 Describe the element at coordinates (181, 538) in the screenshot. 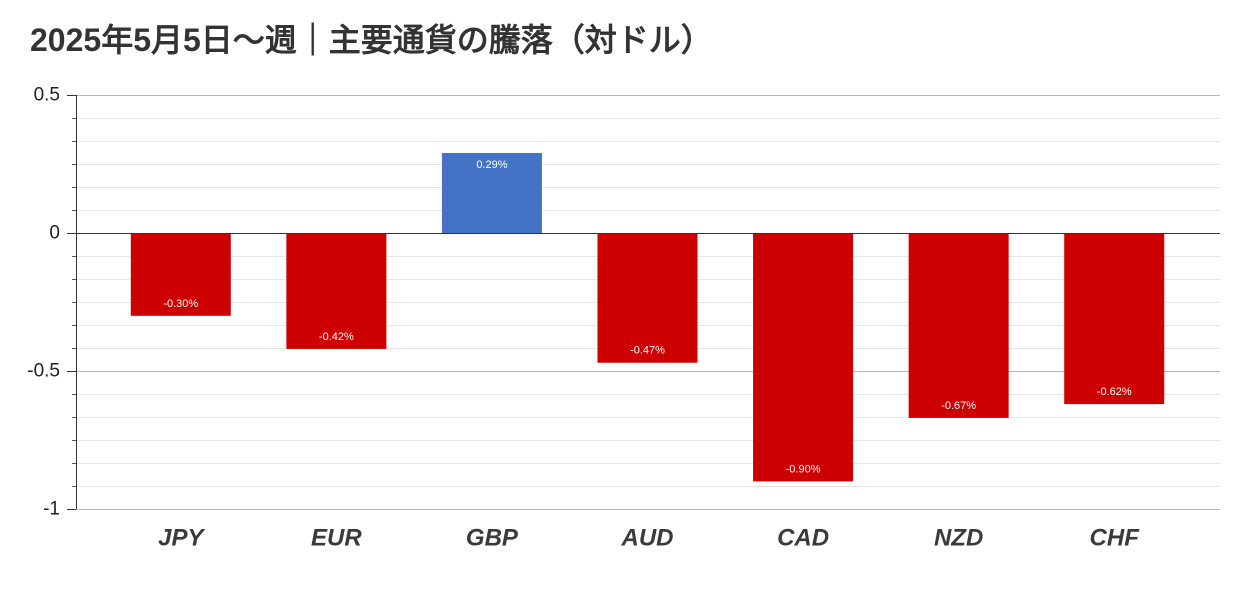

I see `x-tick-label-jpy: JPY` at that location.